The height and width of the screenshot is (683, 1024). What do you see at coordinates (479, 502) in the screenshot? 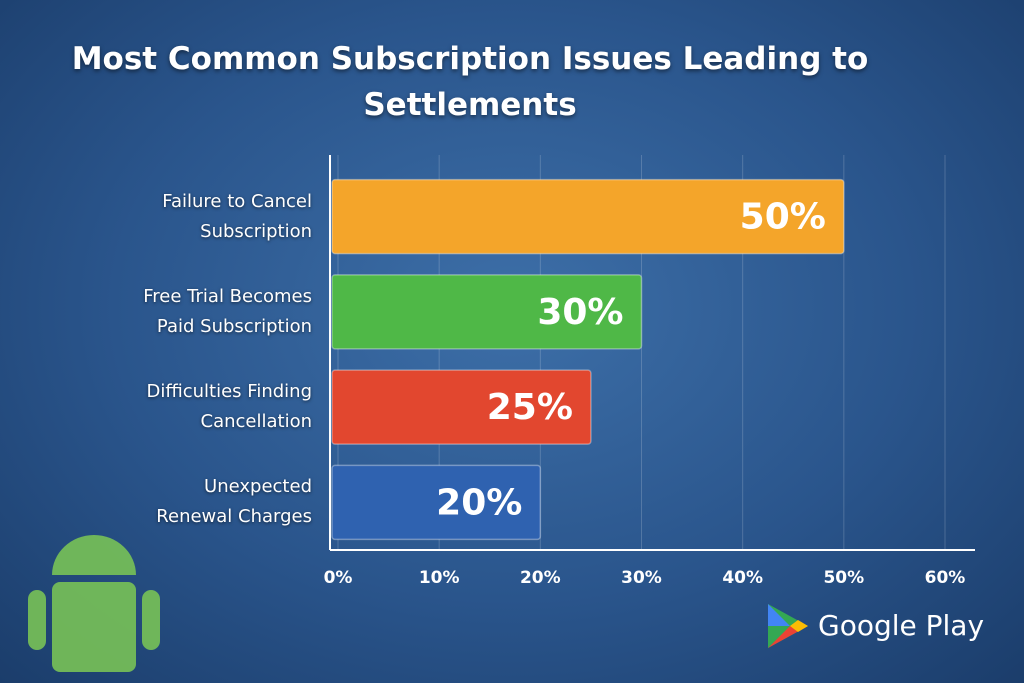
I see `value-label: 20%` at bounding box center [479, 502].